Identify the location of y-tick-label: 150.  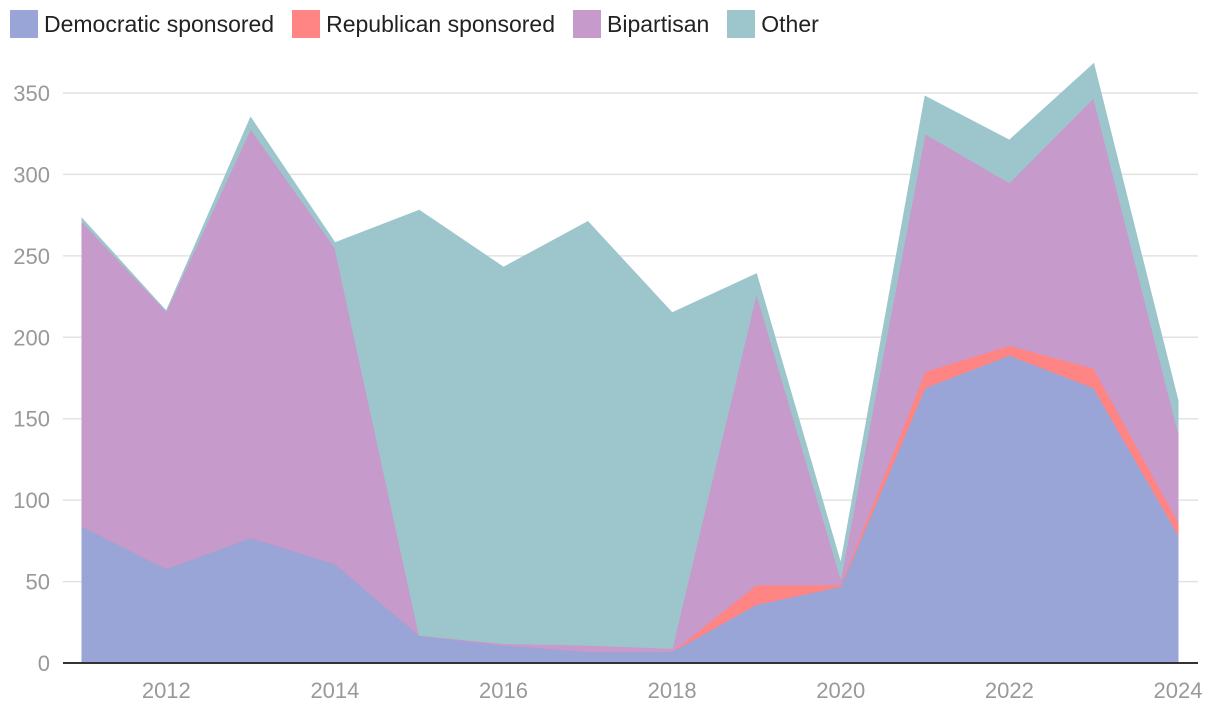
(31, 419).